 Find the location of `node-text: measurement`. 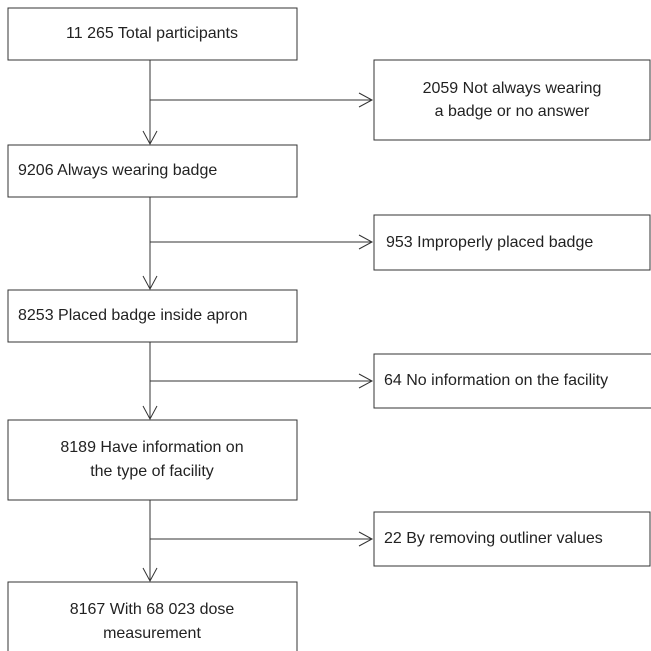

node-text: measurement is located at coordinates (152, 633).